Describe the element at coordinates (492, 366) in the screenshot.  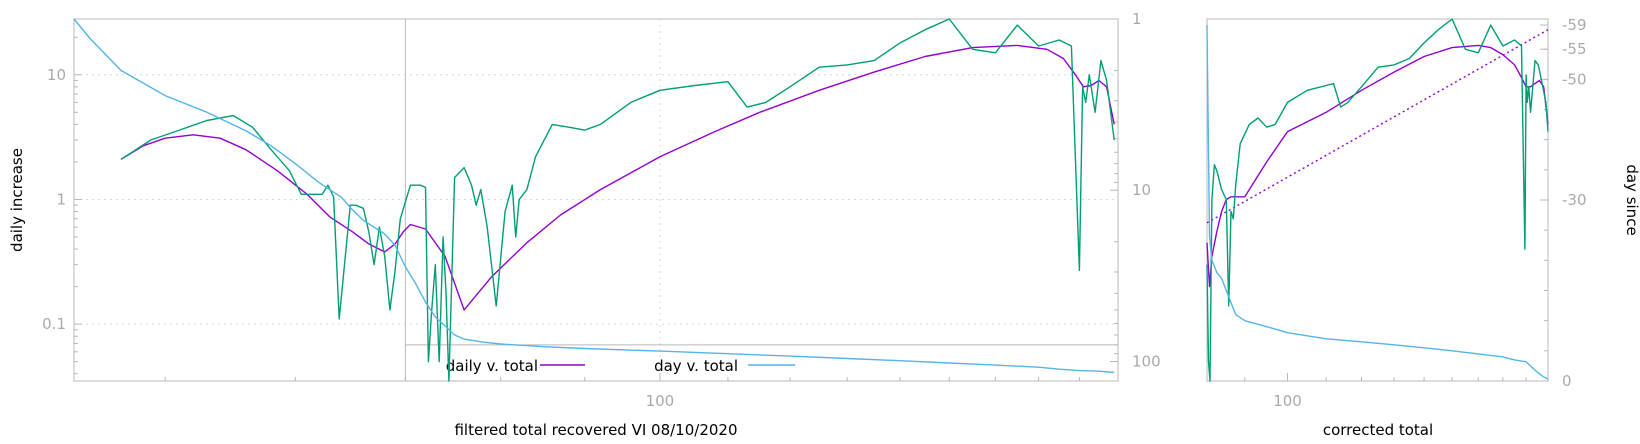
I see `legend-label-daily: daily v. total` at that location.